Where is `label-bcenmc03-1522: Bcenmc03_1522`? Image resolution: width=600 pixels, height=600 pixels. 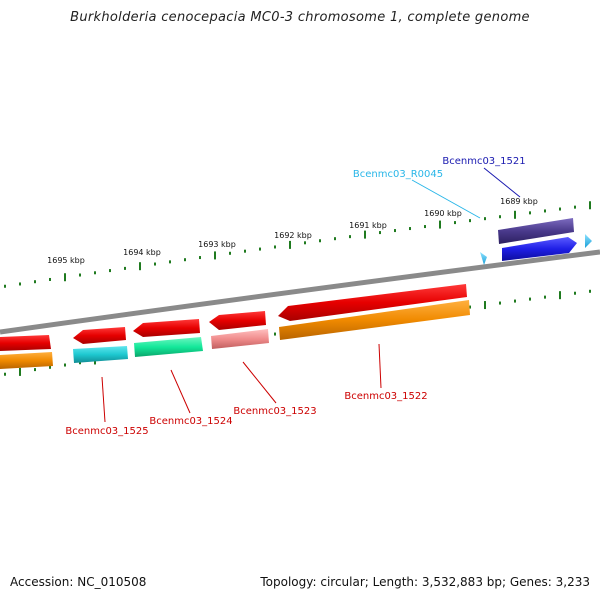 label-bcenmc03-1522: Bcenmc03_1522 is located at coordinates (385, 396).